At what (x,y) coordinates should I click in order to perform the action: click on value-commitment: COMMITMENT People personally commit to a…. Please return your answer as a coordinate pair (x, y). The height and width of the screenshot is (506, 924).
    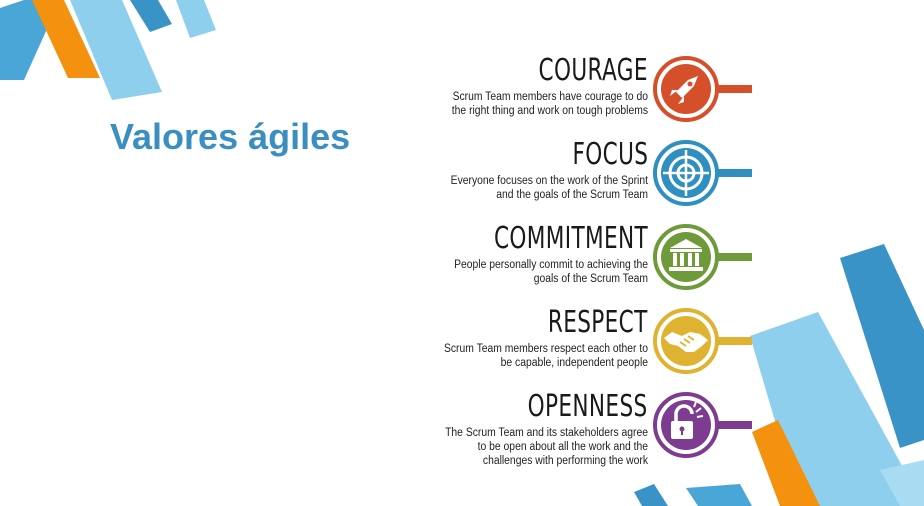
    Looking at the image, I should click on (594, 261).